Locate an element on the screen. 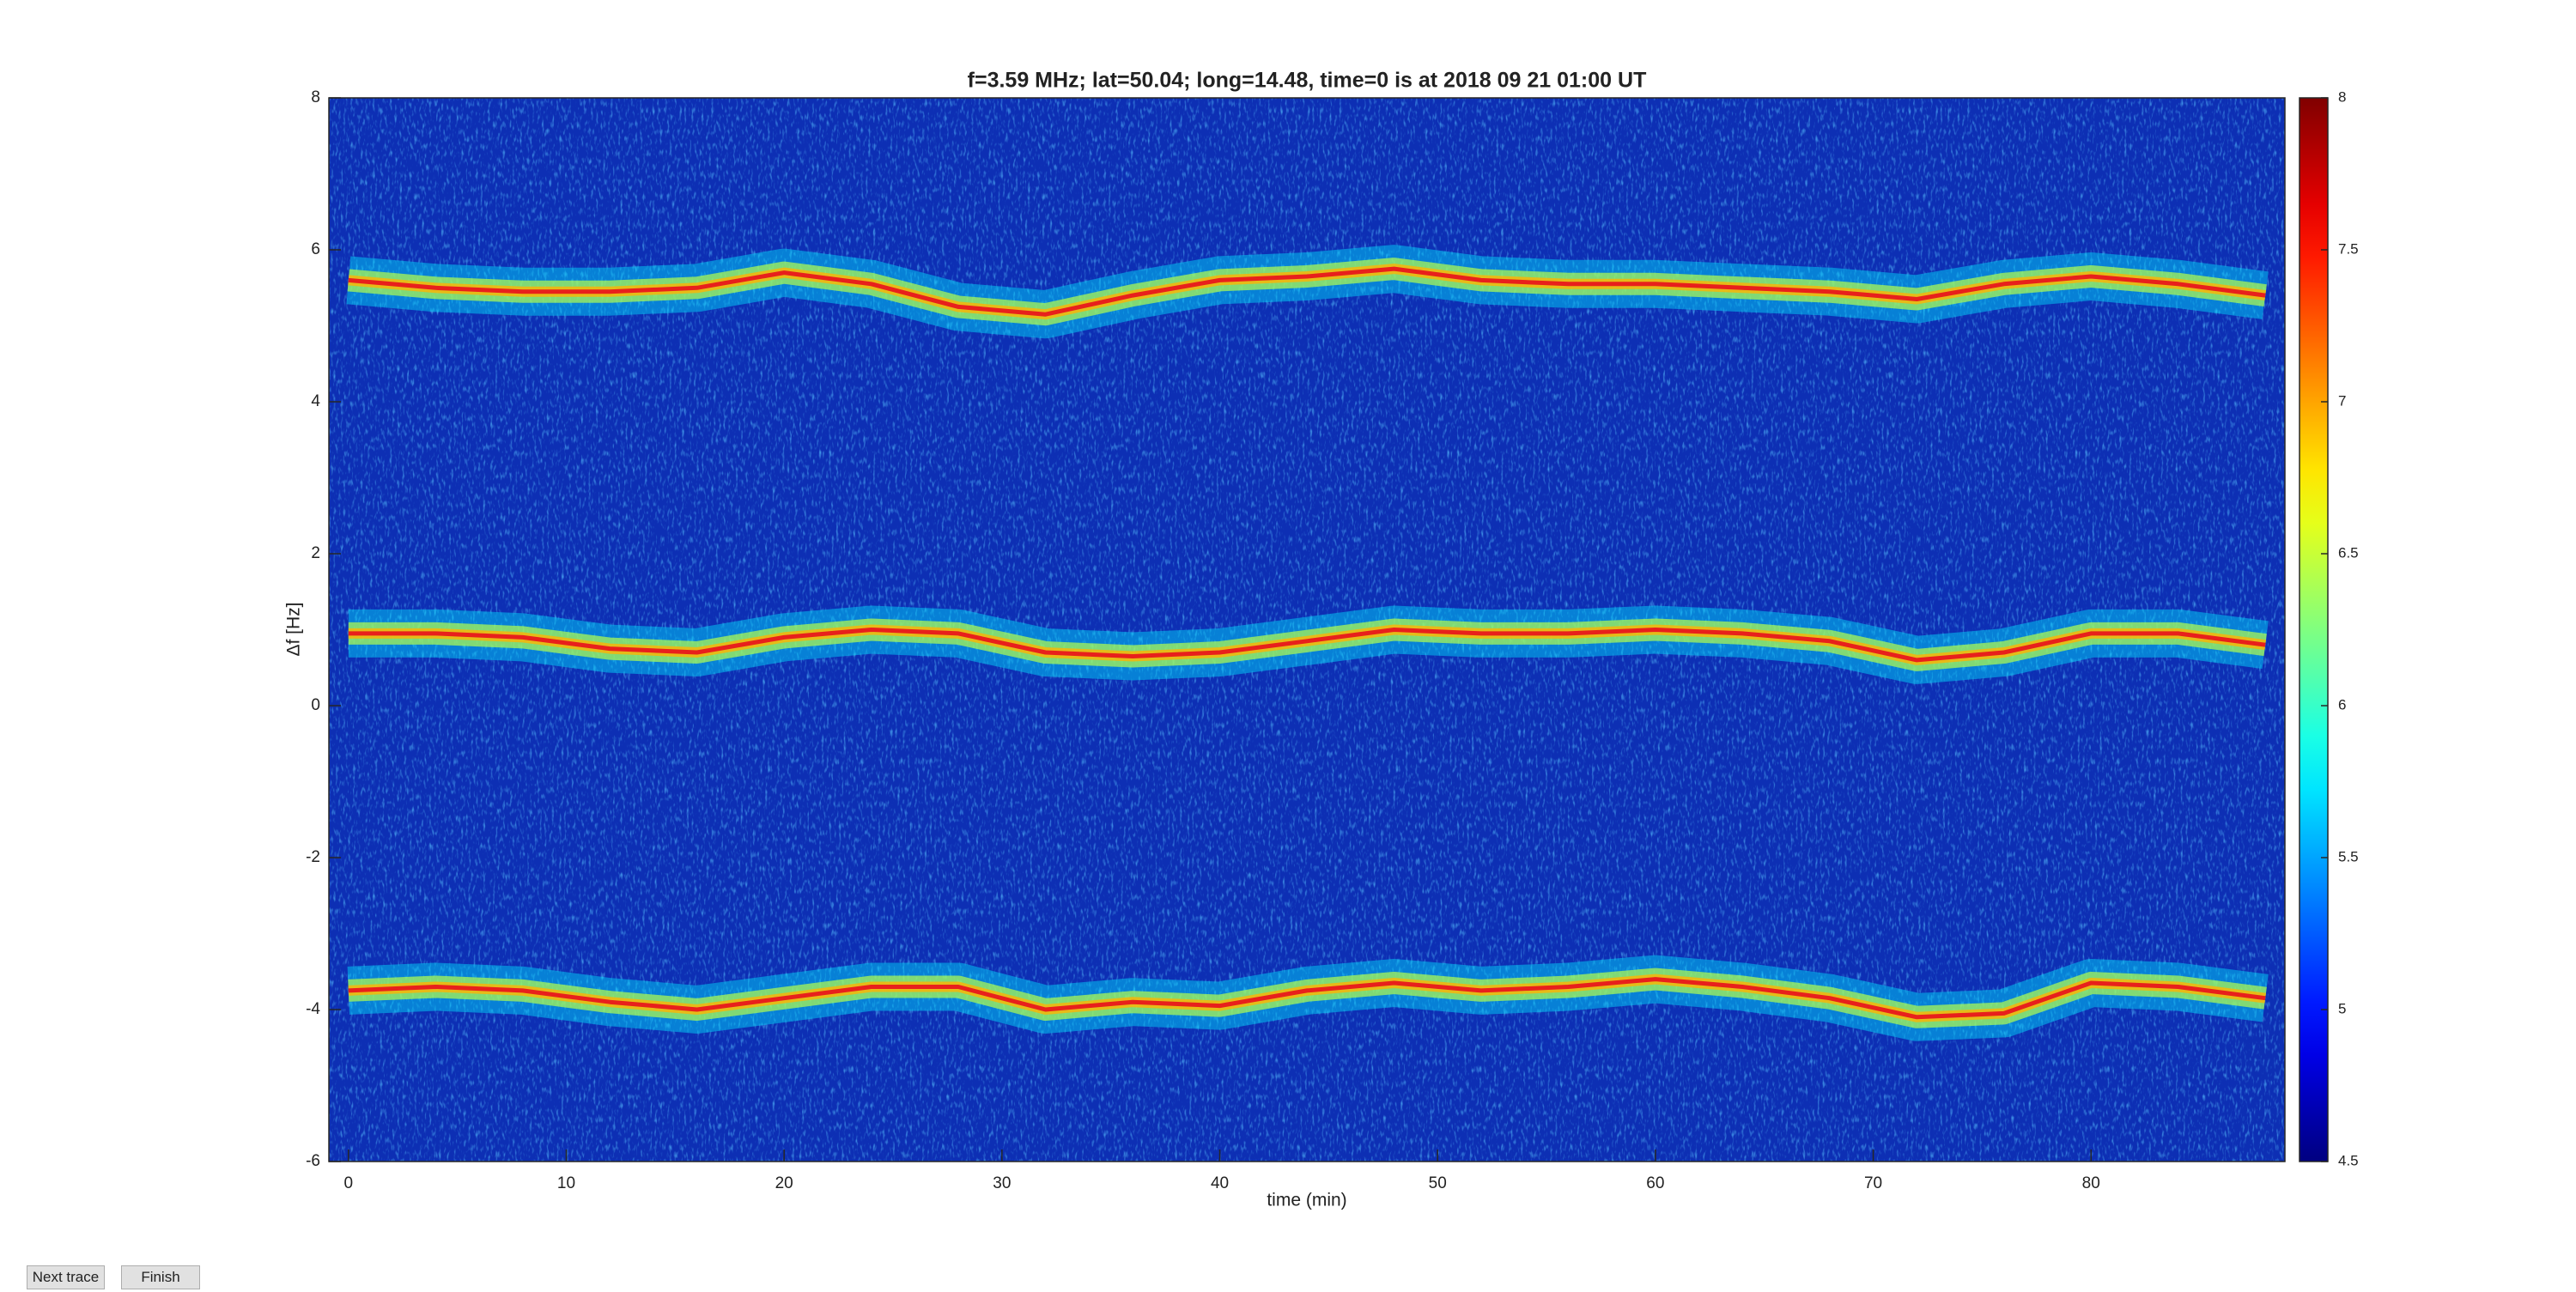  colorbar-tick-label: 7 is located at coordinates (2342, 400).